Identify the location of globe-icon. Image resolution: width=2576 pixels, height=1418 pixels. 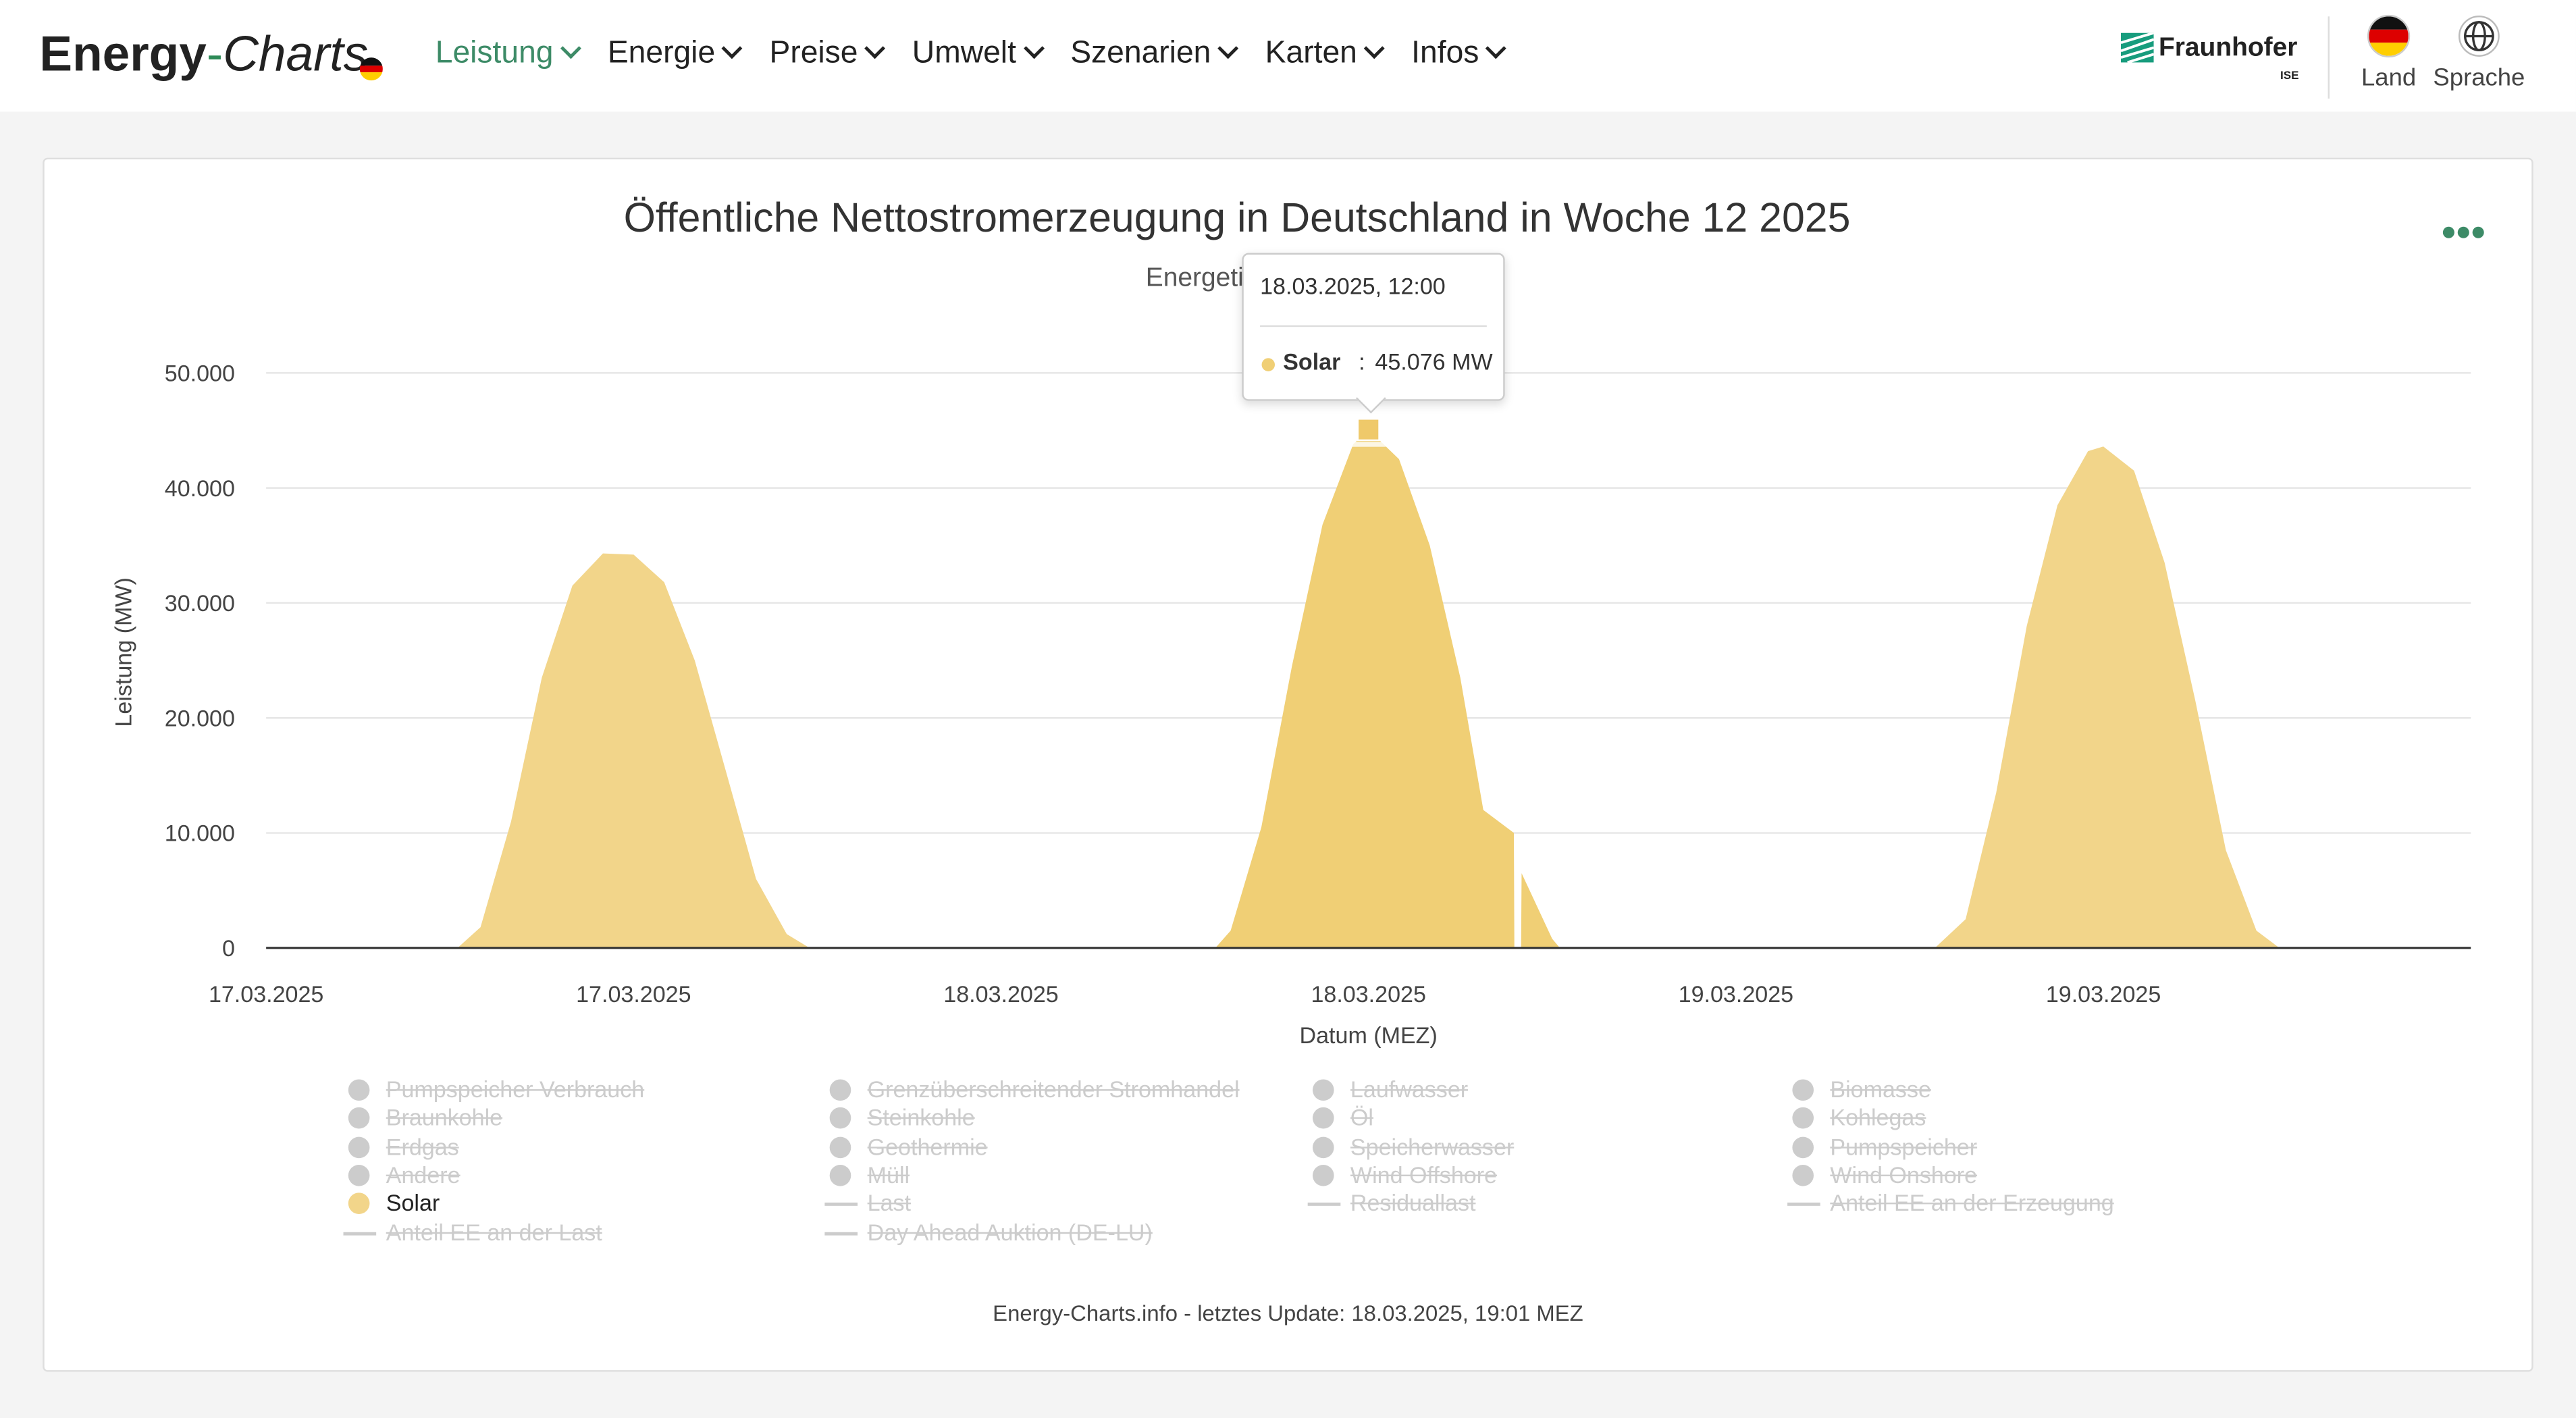
(2479, 36).